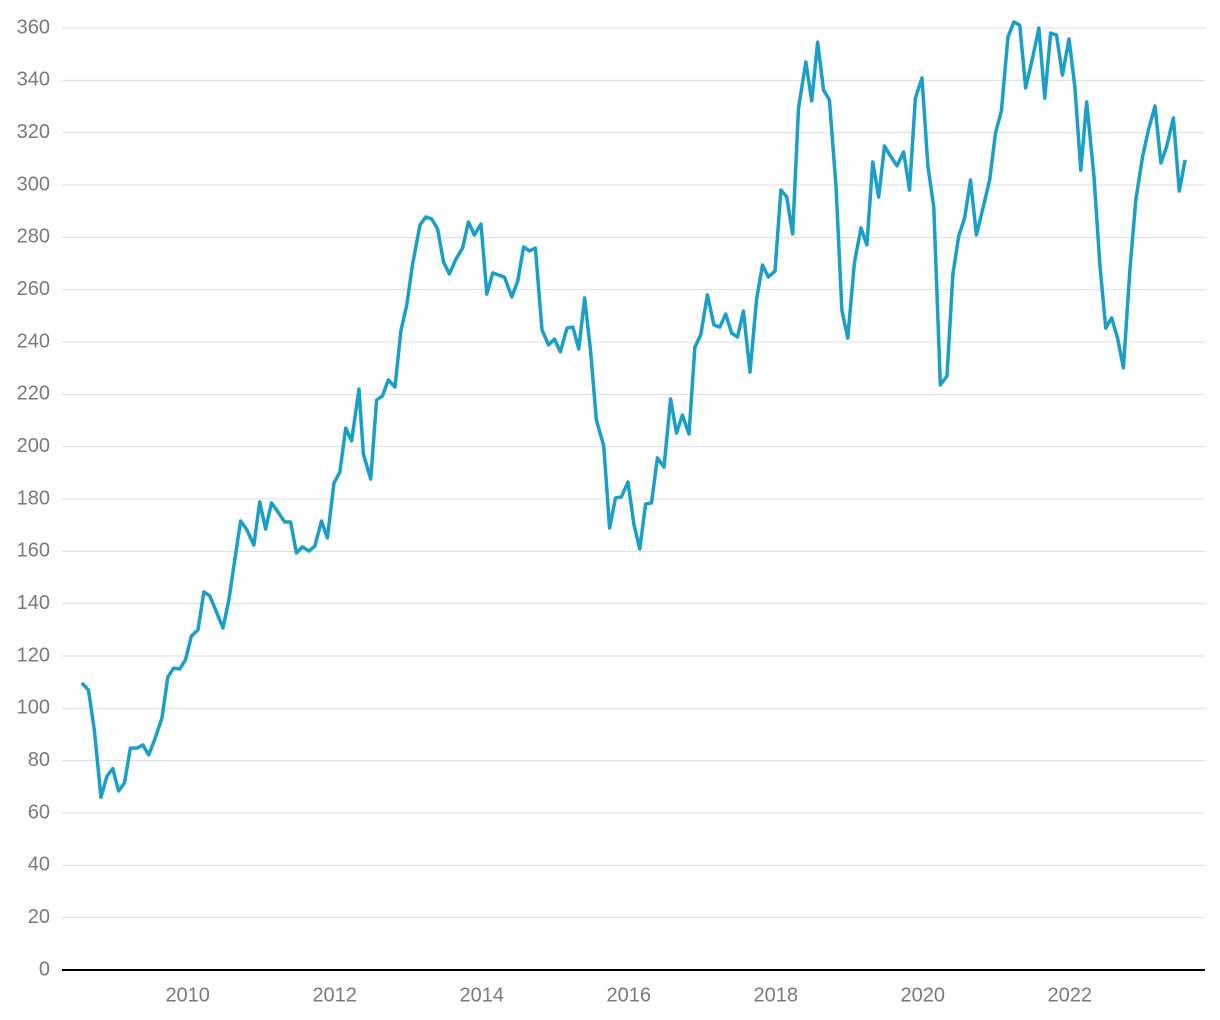  What do you see at coordinates (39, 760) in the screenshot?
I see `y-tick-label: 80` at bounding box center [39, 760].